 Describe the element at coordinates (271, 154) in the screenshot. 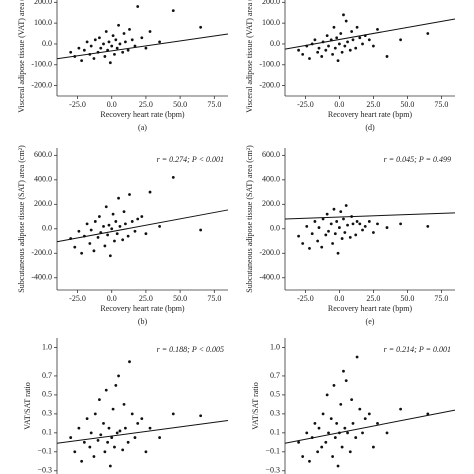

I see `y-tick-label: 600.0` at that location.